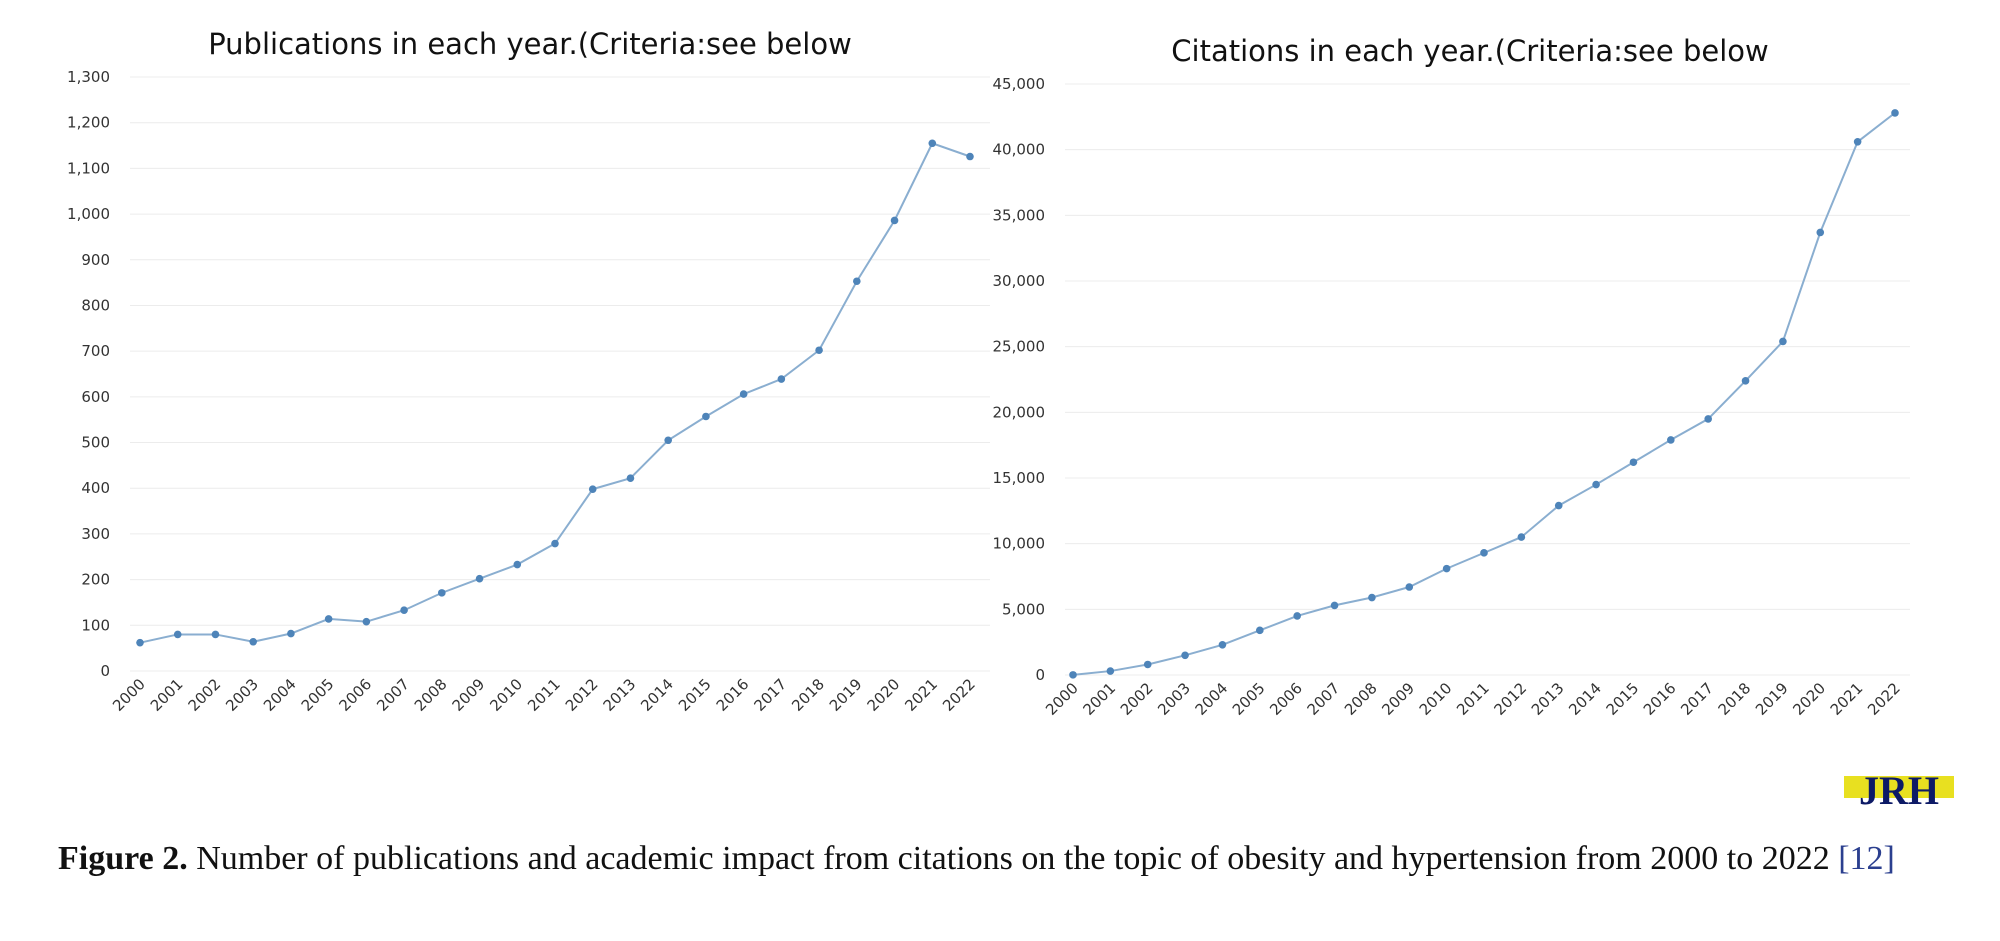 The width and height of the screenshot is (2000, 941). I want to click on y-tick-label: 15,000, so click(1019, 478).